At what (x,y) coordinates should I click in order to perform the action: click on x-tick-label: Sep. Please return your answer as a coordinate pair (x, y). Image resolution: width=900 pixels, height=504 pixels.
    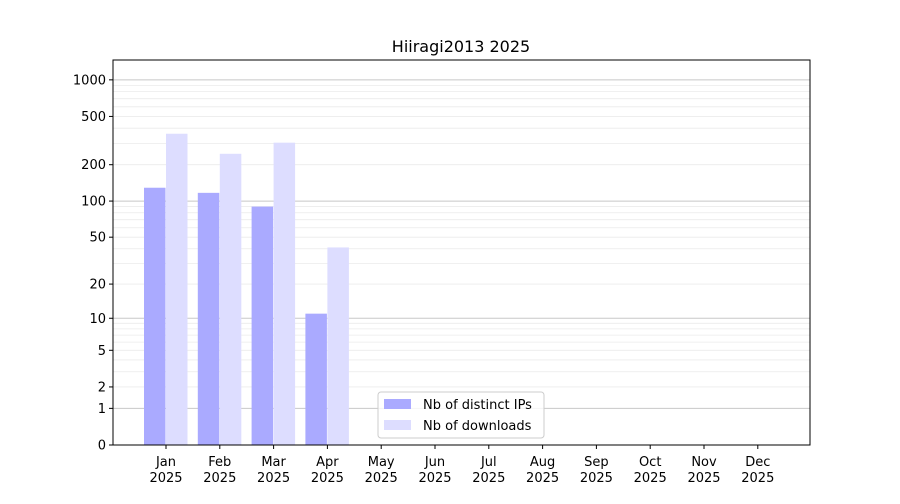
    Looking at the image, I should click on (596, 462).